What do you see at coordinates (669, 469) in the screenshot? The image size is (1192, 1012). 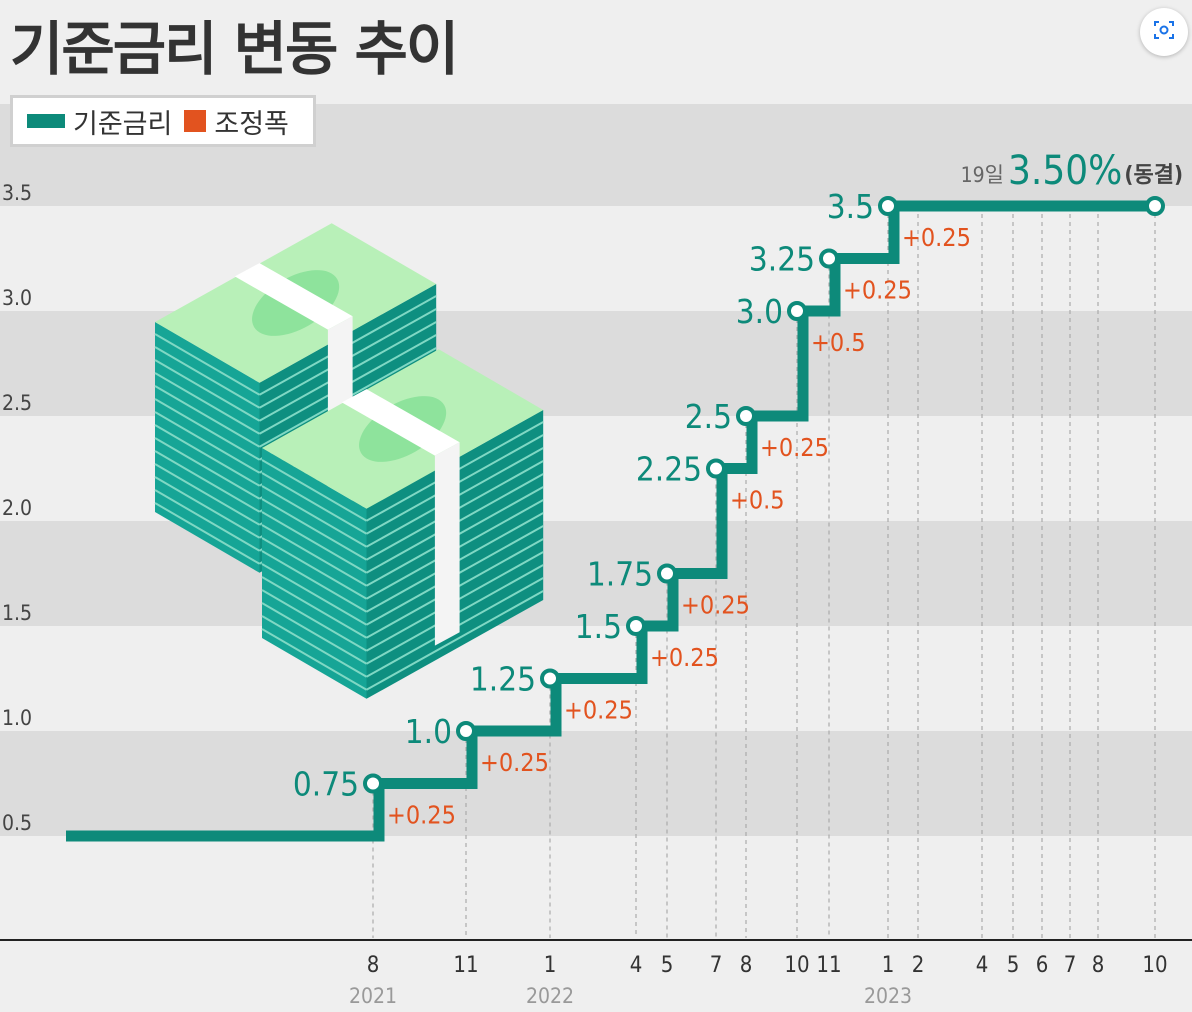 I see `rate-value-label: 2.25` at bounding box center [669, 469].